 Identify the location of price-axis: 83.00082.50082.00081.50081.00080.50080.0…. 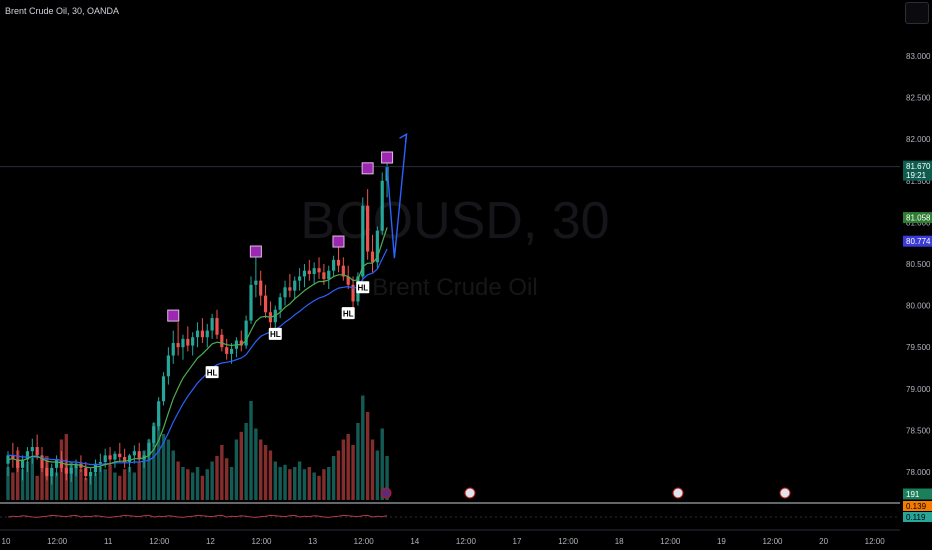
(917, 287).